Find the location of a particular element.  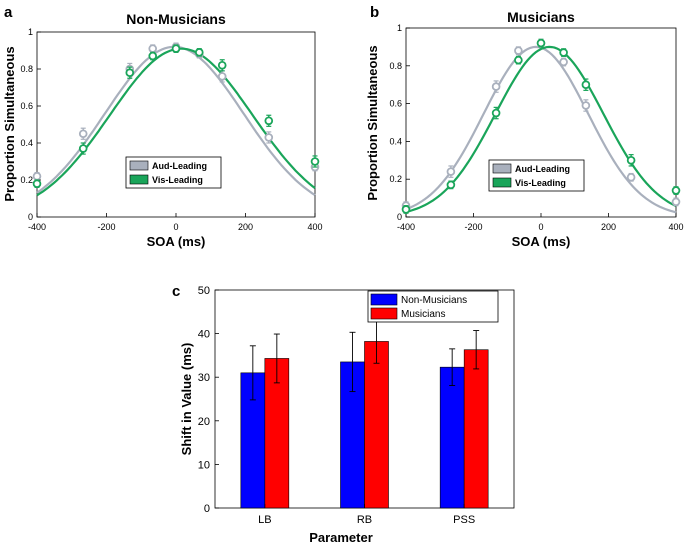

a-xtick-label: -400 is located at coordinates (37, 227).